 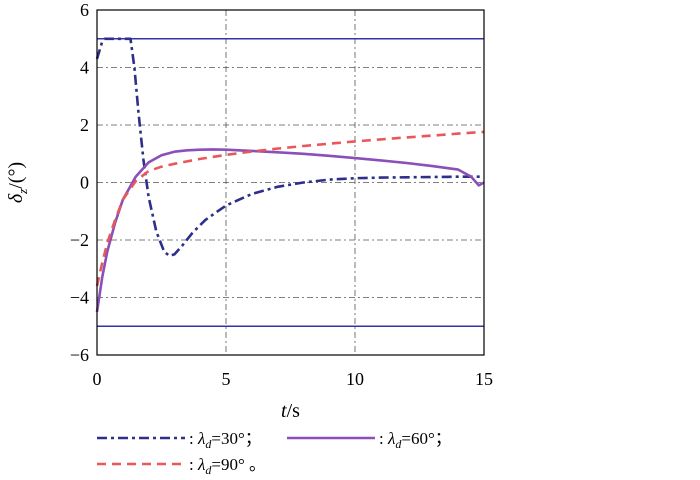 I want to click on y-tick-labels: −6 −4 −2 0 2 4 6, so click(x=79, y=182).